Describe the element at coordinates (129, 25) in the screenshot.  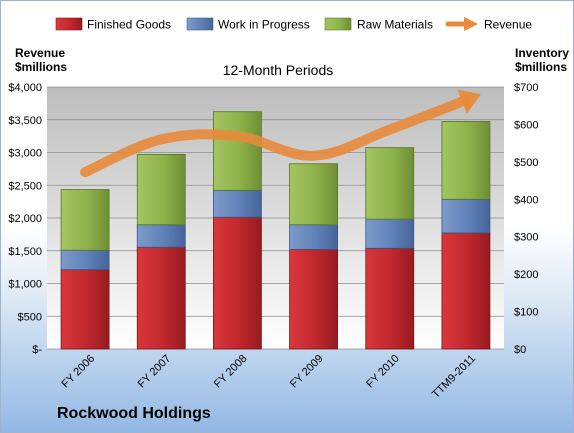
I see `legend-label-finished-goods: Finished Goods` at that location.